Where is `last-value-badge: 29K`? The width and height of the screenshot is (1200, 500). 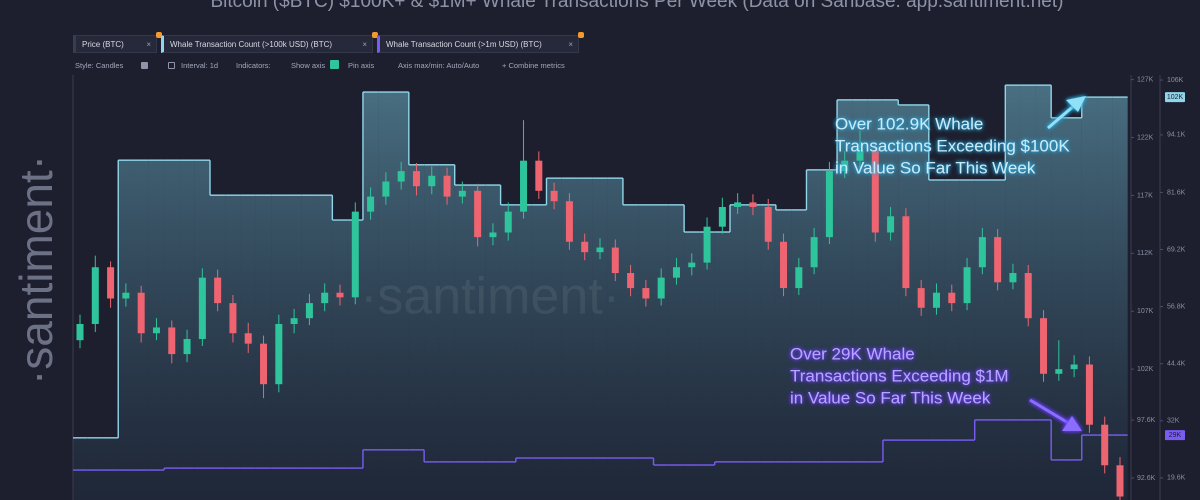 last-value-badge: 29K is located at coordinates (1175, 435).